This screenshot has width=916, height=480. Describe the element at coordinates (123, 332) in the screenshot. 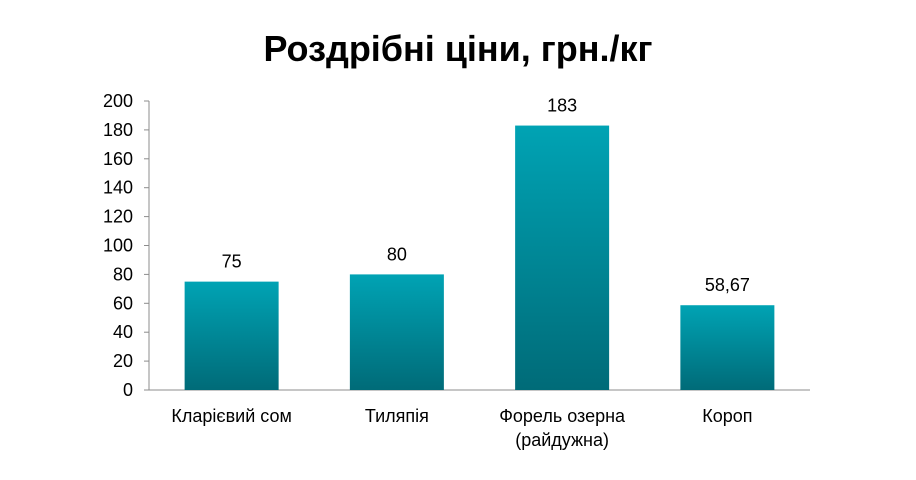

I see `y-tick-label: 40` at that location.